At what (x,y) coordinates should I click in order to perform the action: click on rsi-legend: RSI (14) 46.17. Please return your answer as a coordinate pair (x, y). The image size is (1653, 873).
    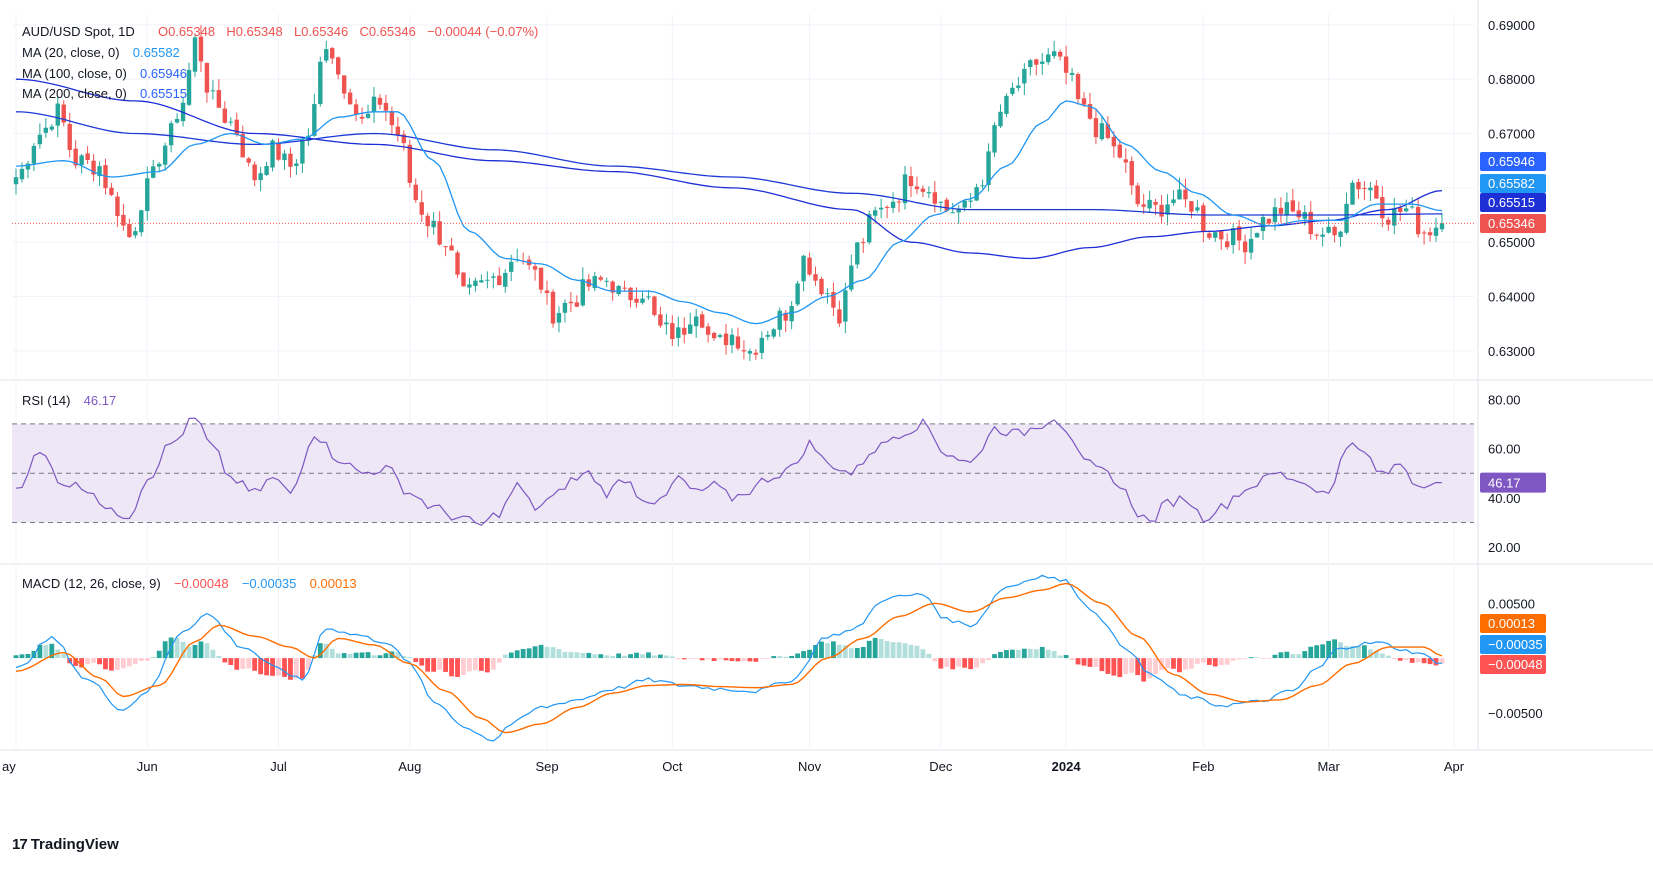
    Looking at the image, I should click on (69, 400).